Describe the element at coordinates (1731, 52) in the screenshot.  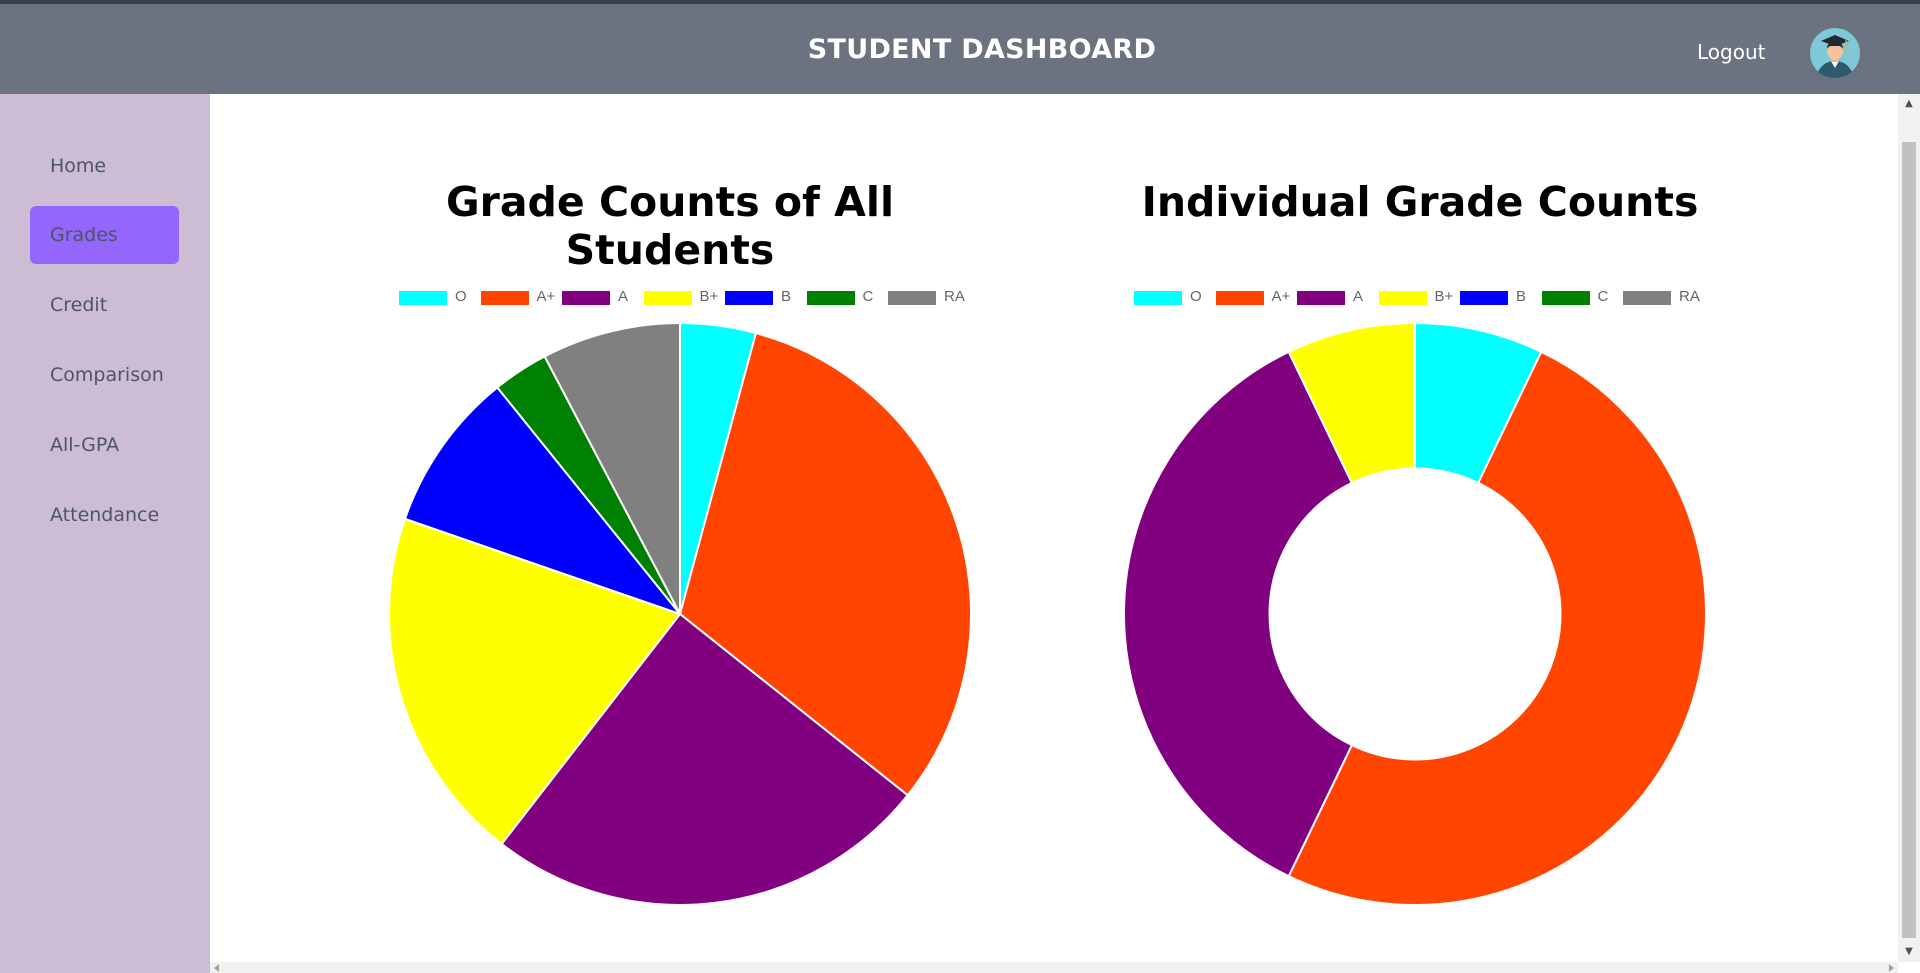
I see `logout-button: Logout` at that location.